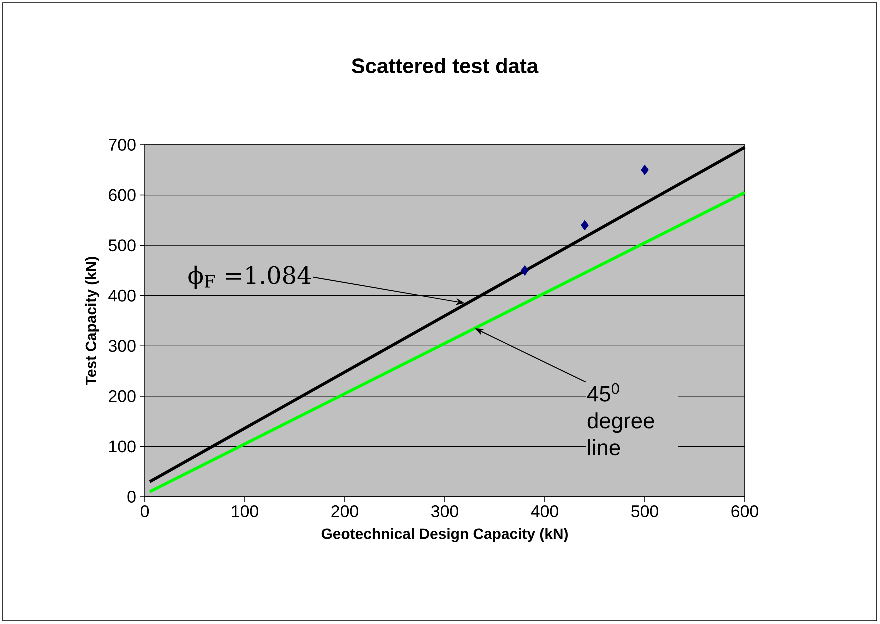  Describe the element at coordinates (645, 512) in the screenshot. I see `x-tick-label: 500` at that location.